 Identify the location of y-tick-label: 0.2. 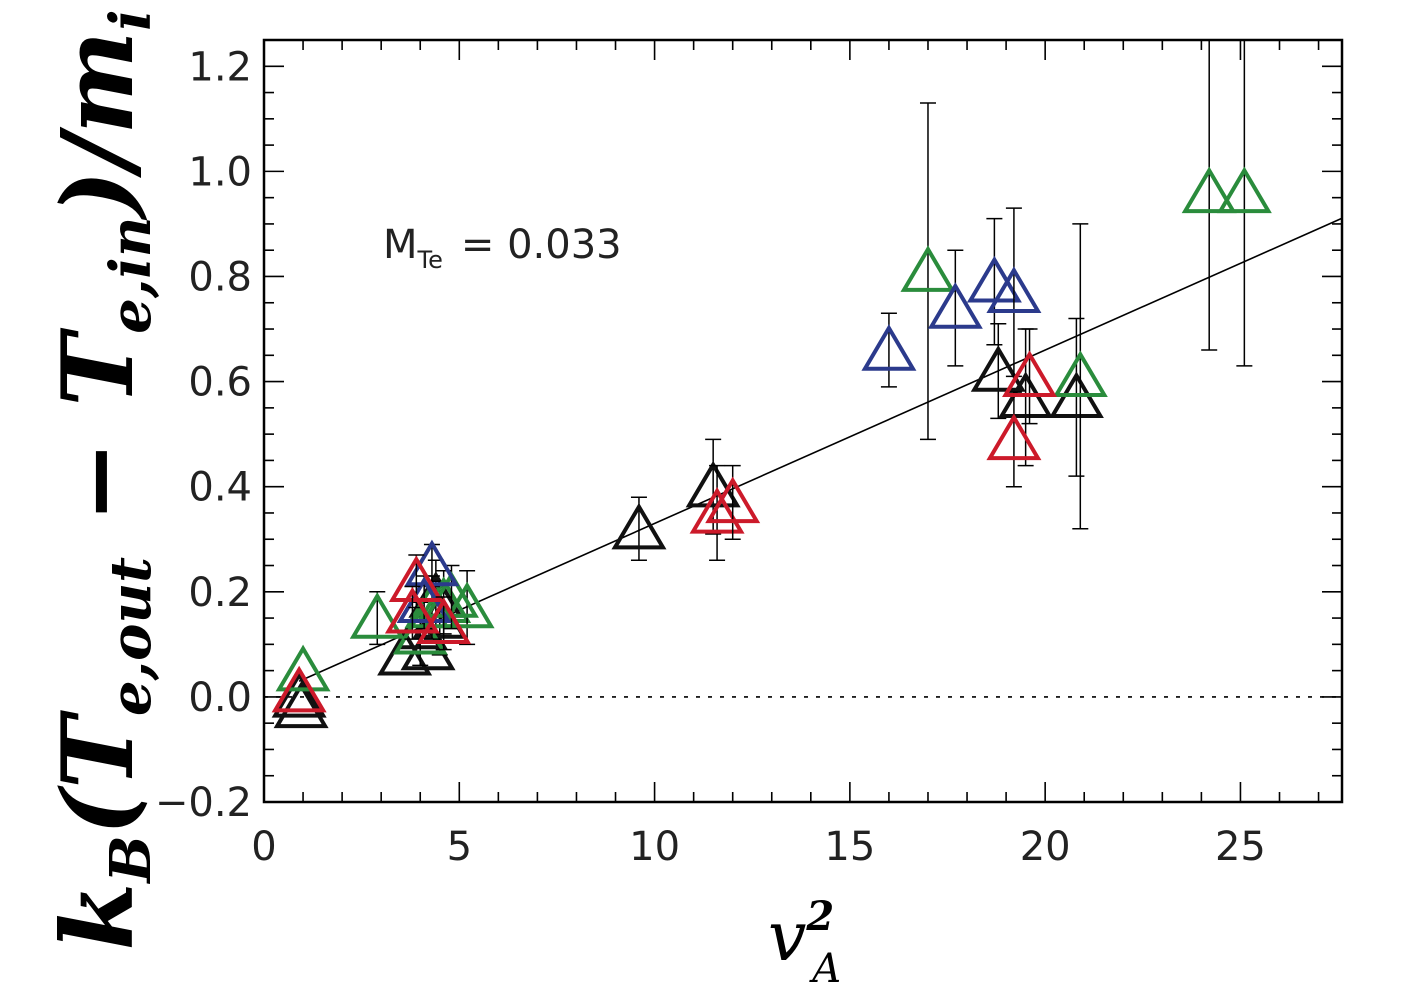
(220, 593).